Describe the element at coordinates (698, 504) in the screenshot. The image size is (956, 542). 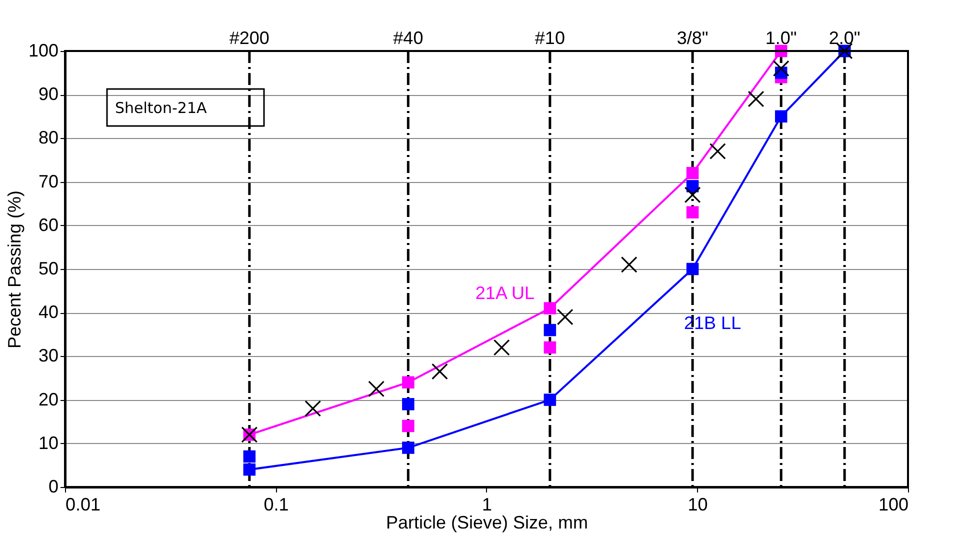
I see `x-tick-label: 10` at that location.